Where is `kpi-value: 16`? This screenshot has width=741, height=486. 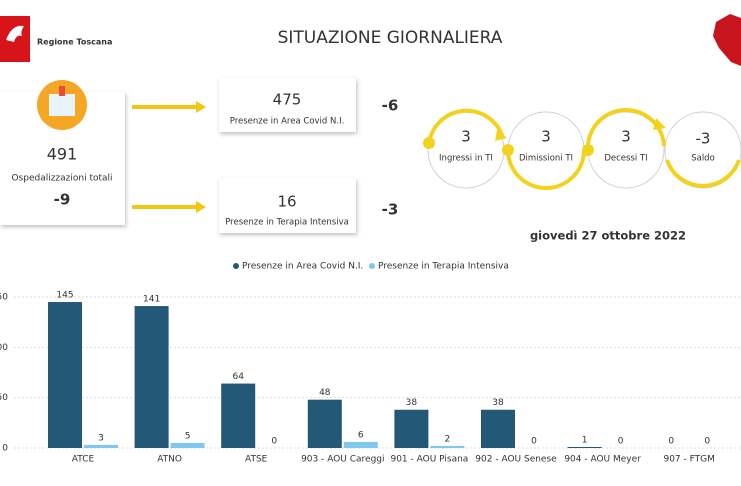 kpi-value: 16 is located at coordinates (286, 202).